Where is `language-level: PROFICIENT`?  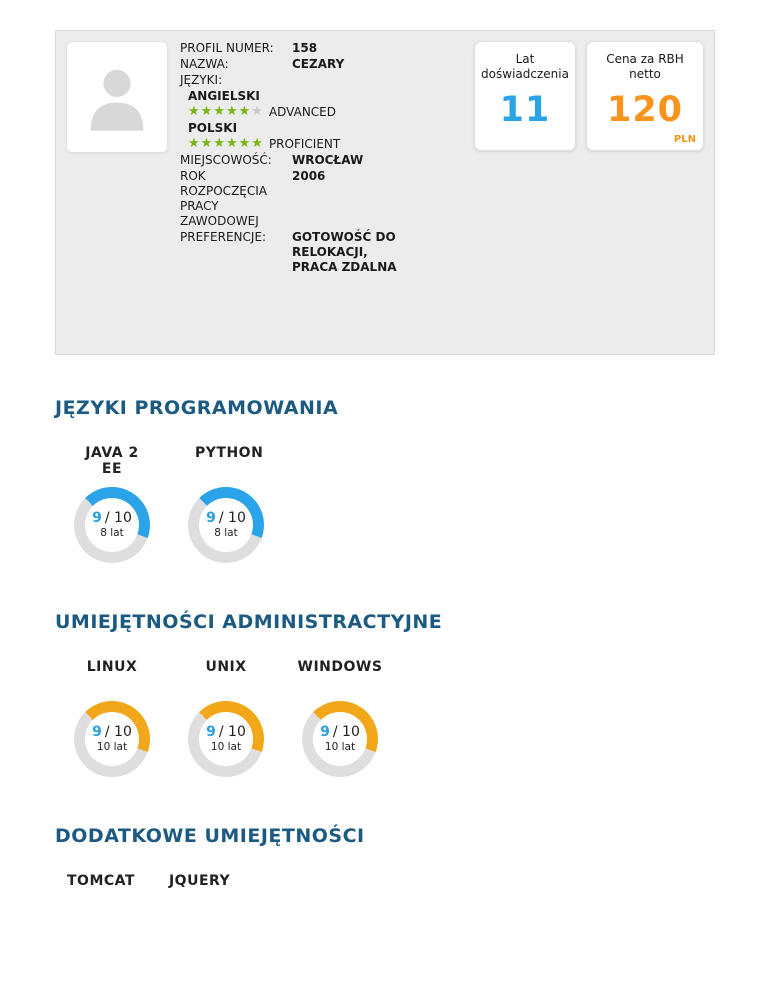 language-level: PROFICIENT is located at coordinates (304, 143).